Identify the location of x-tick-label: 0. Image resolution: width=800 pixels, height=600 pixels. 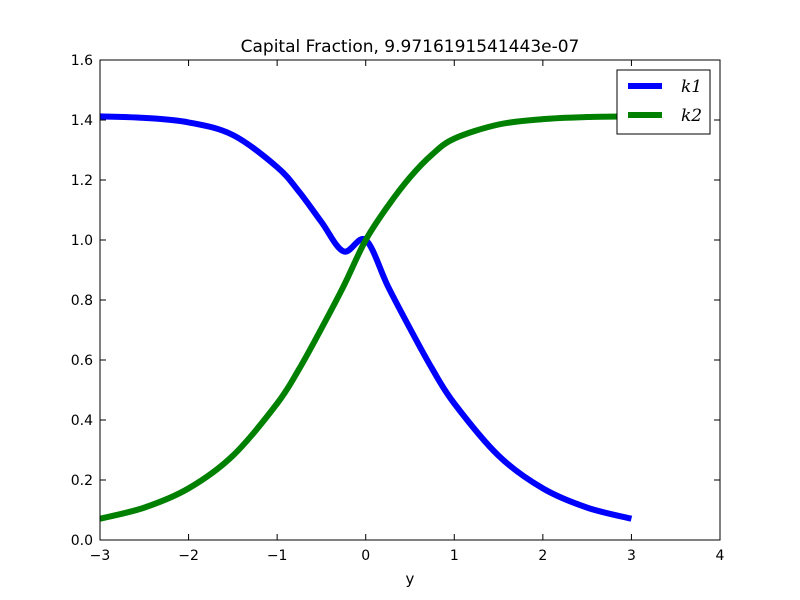
(365, 556).